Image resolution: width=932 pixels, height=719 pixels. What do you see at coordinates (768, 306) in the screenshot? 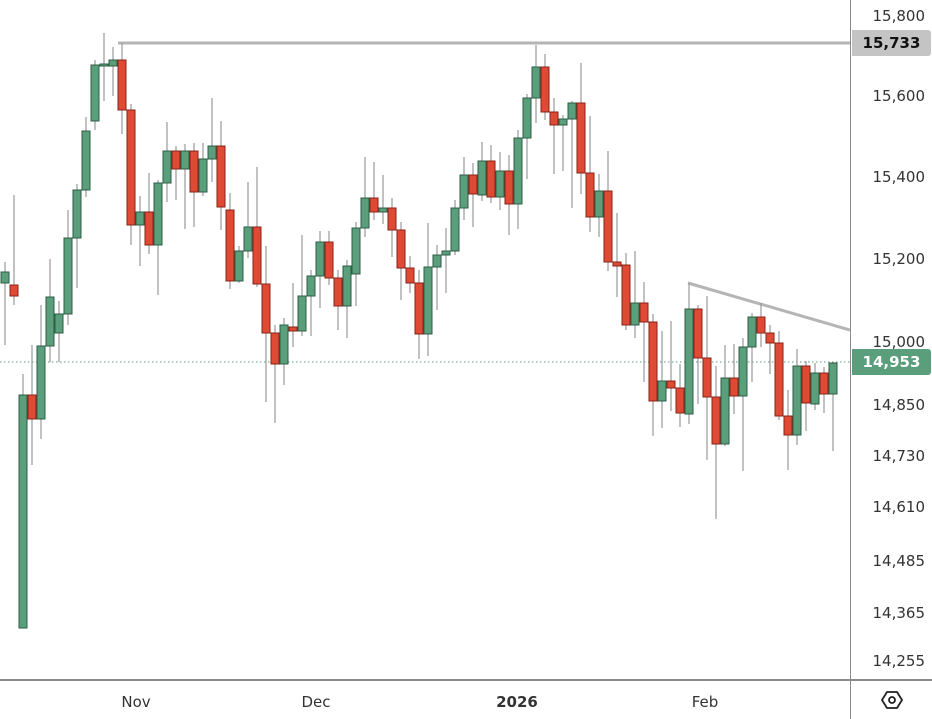
I see `descending-trendline` at bounding box center [768, 306].